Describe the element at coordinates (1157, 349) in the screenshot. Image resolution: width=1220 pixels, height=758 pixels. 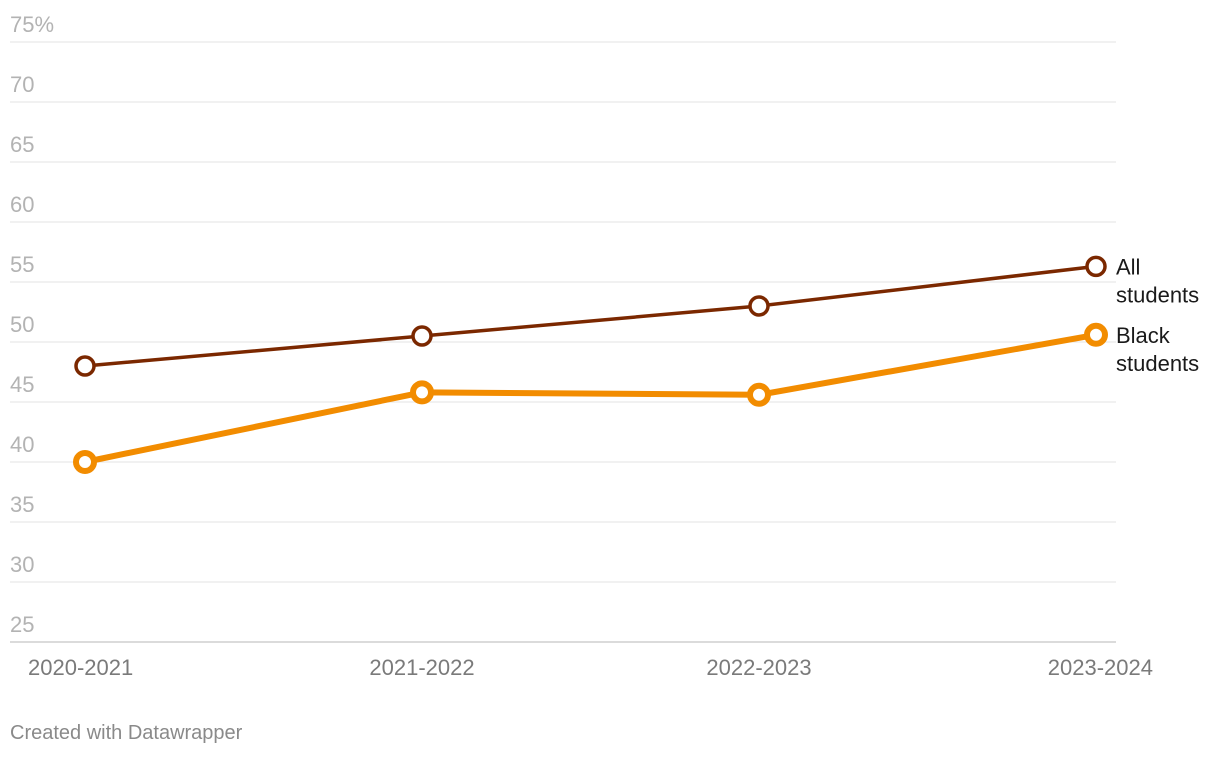
I see `series-label: Black students` at that location.